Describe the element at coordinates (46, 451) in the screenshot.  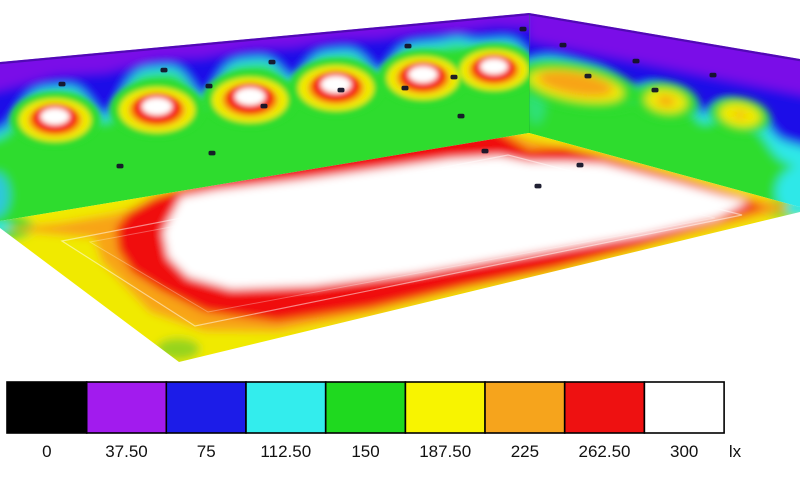
I see `svg-text: 0` at that location.